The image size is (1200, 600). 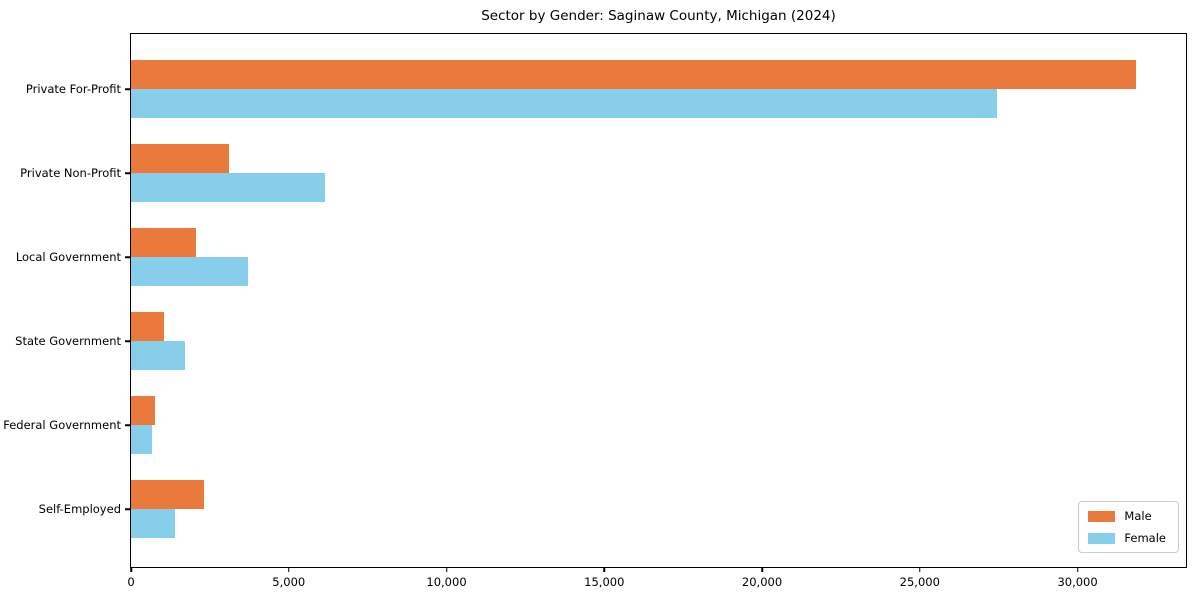 I want to click on x-tick-label-10-000: 10,000, so click(x=446, y=582).